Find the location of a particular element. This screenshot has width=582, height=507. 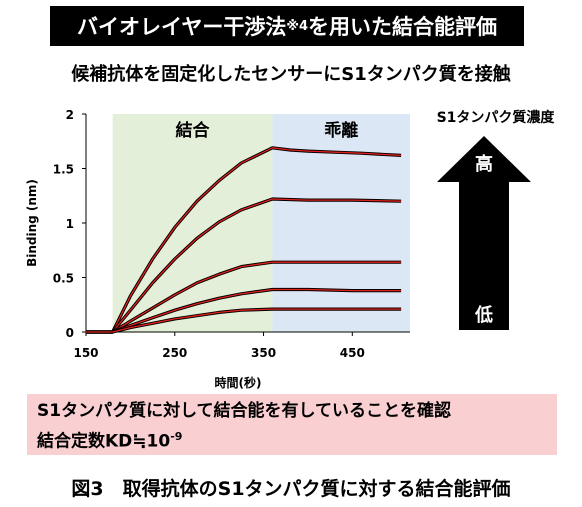

banner-footnote: ※4 is located at coordinates (297, 26).